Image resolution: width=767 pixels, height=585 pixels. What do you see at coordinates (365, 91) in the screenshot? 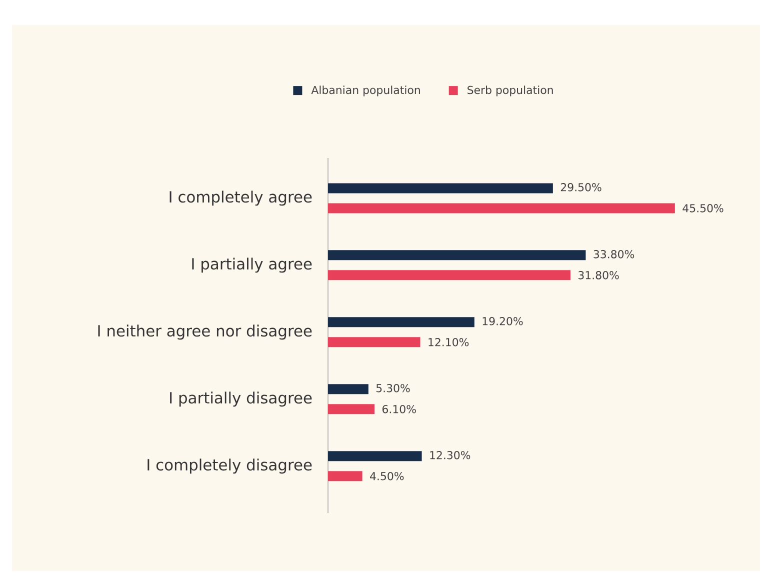
I see `legend-label: Albanian population` at bounding box center [365, 91].